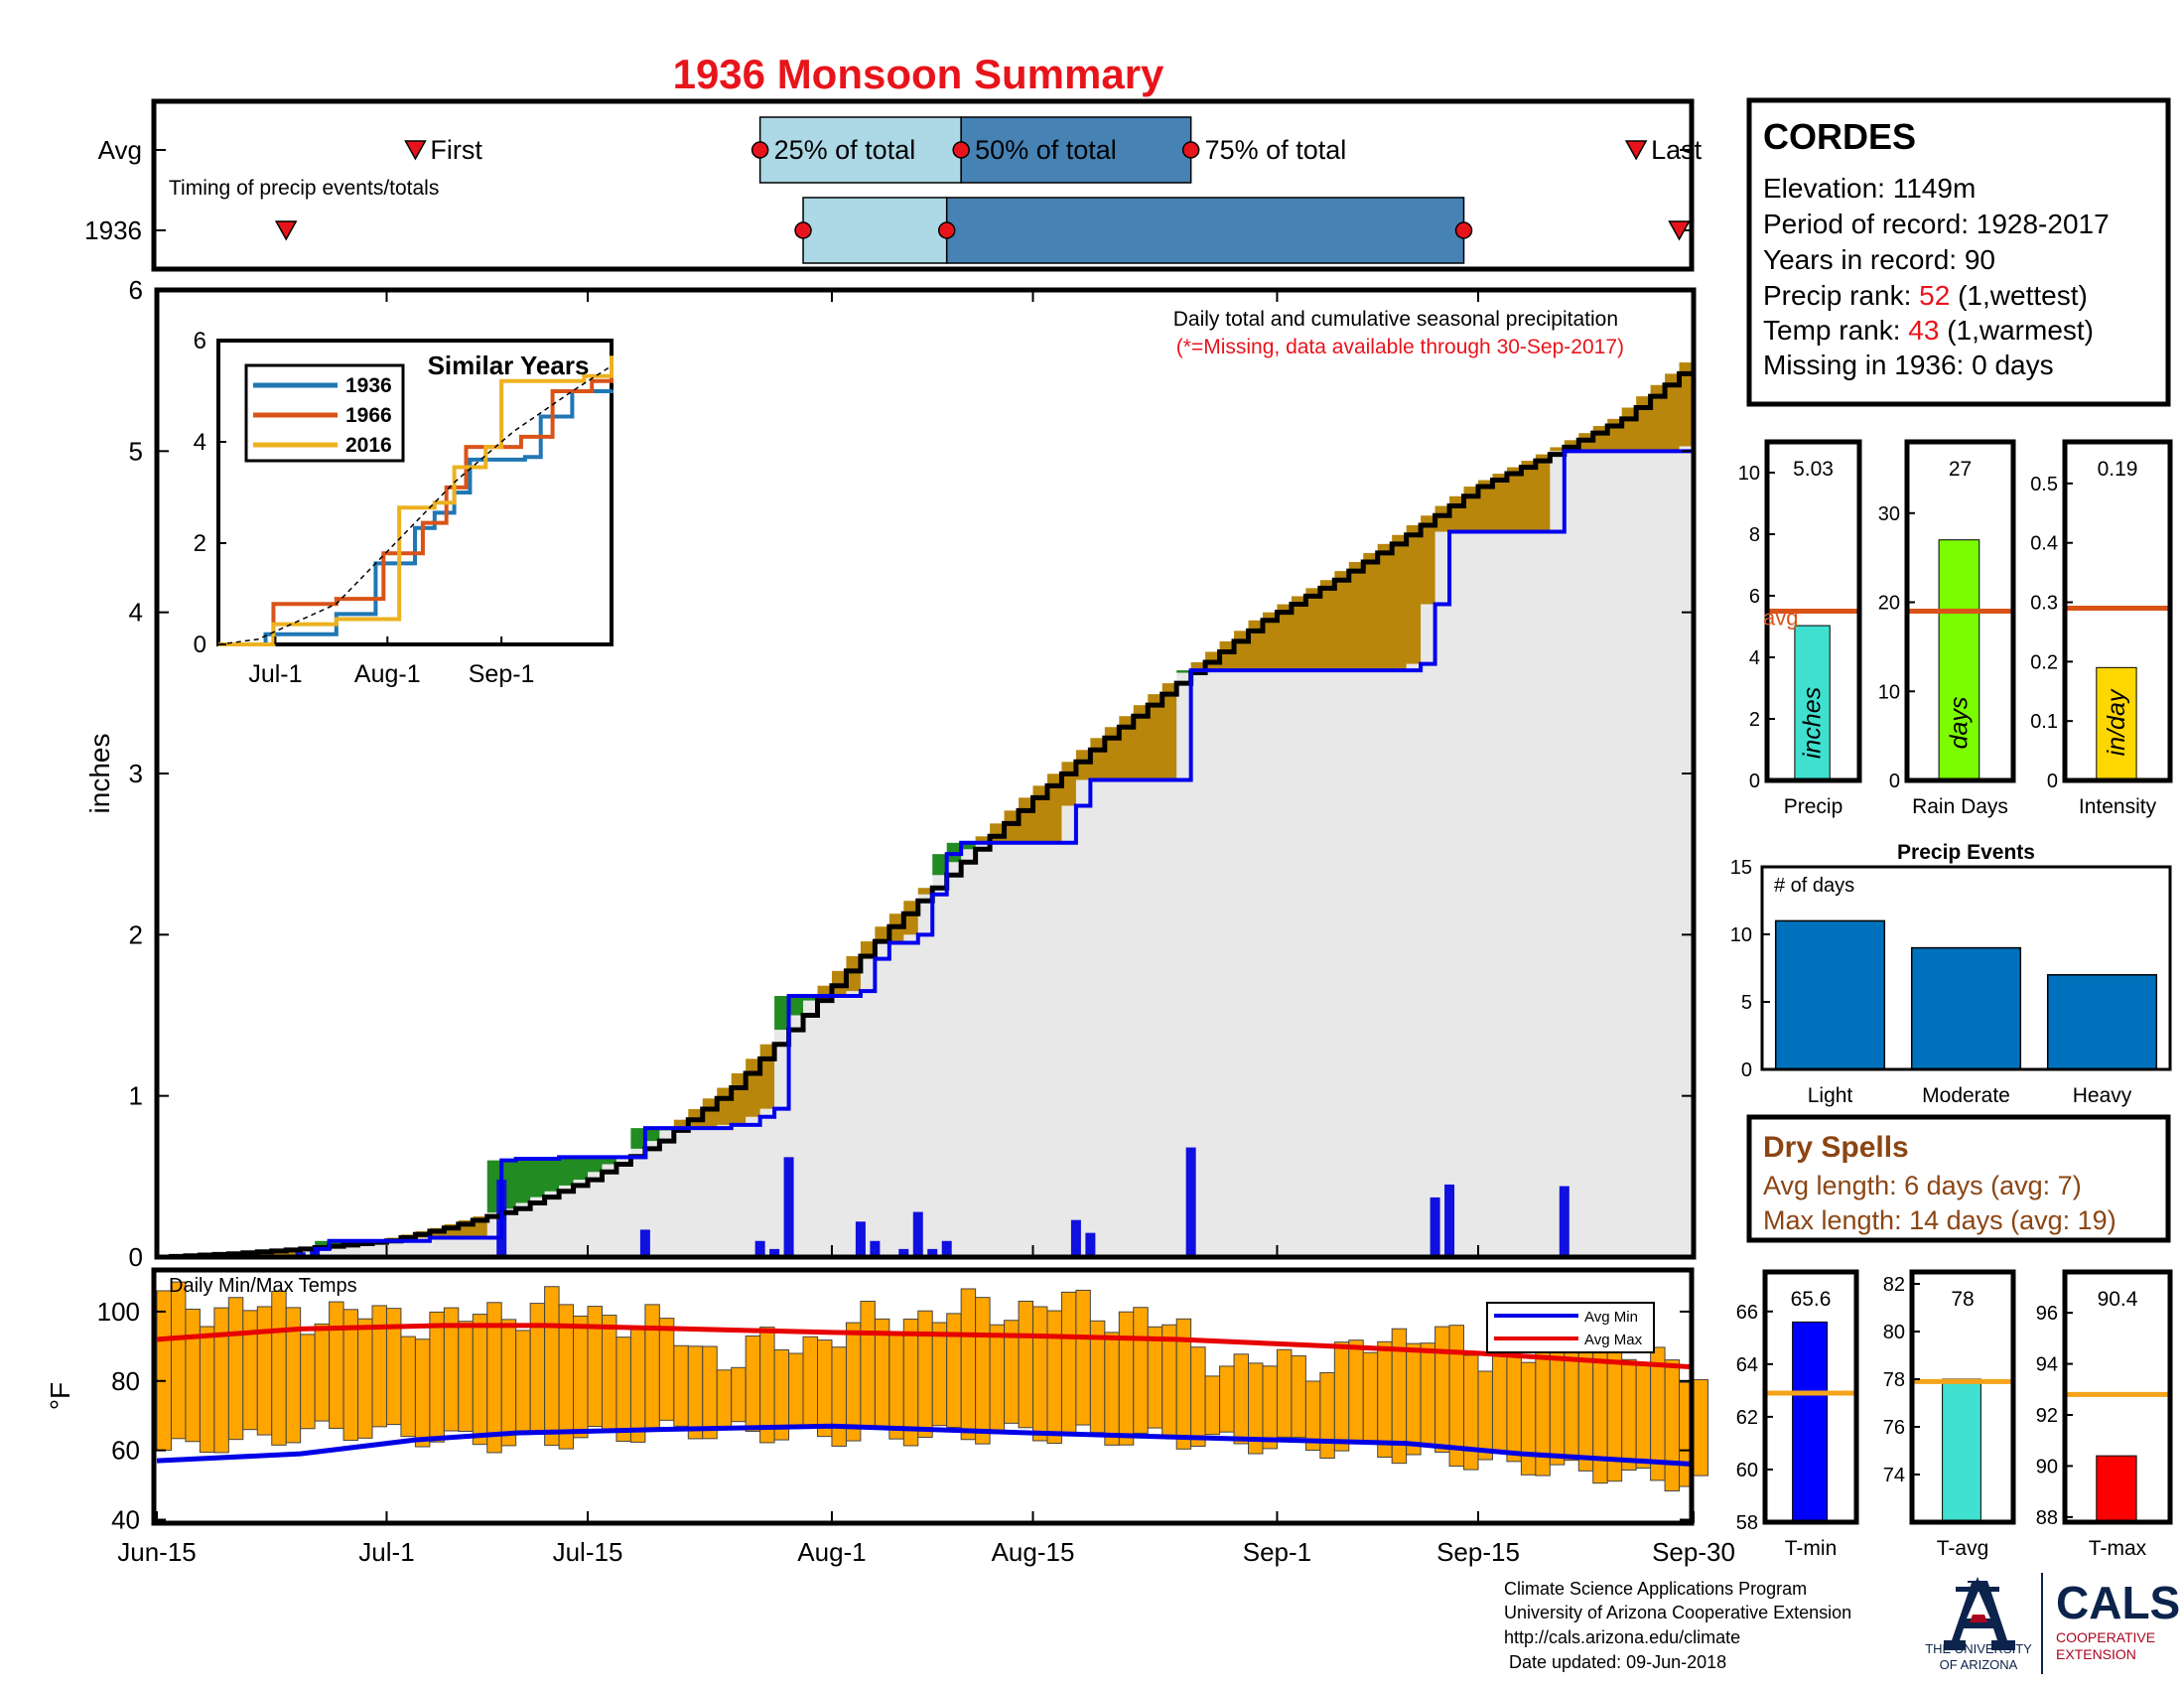  What do you see at coordinates (1693, 1552) in the screenshot?
I see `x-tick-label: Sep-30` at bounding box center [1693, 1552].